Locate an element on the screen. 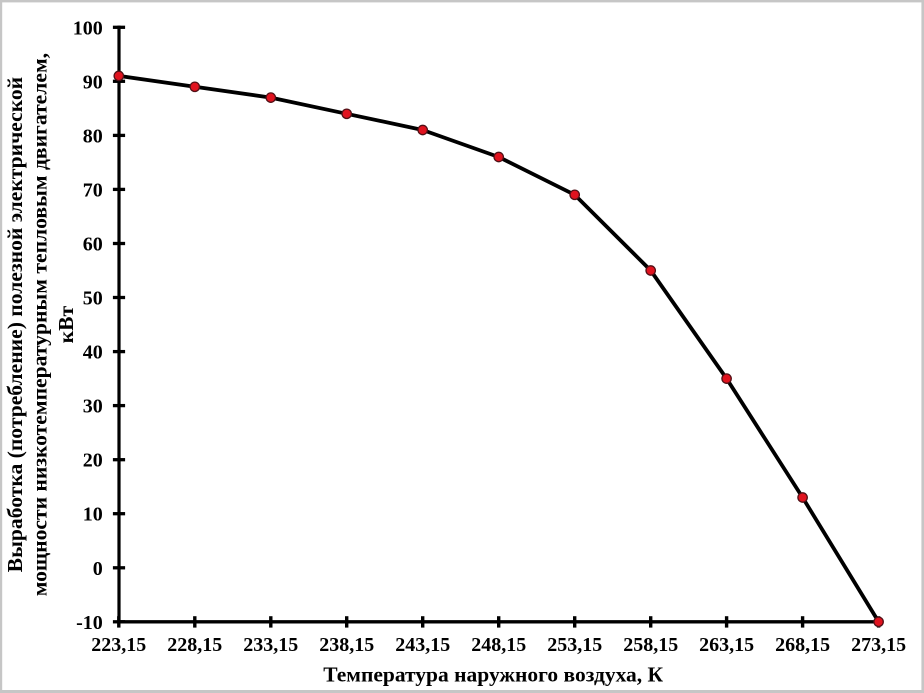 The width and height of the screenshot is (924, 693). svg-text: 10 is located at coordinates (93, 515).